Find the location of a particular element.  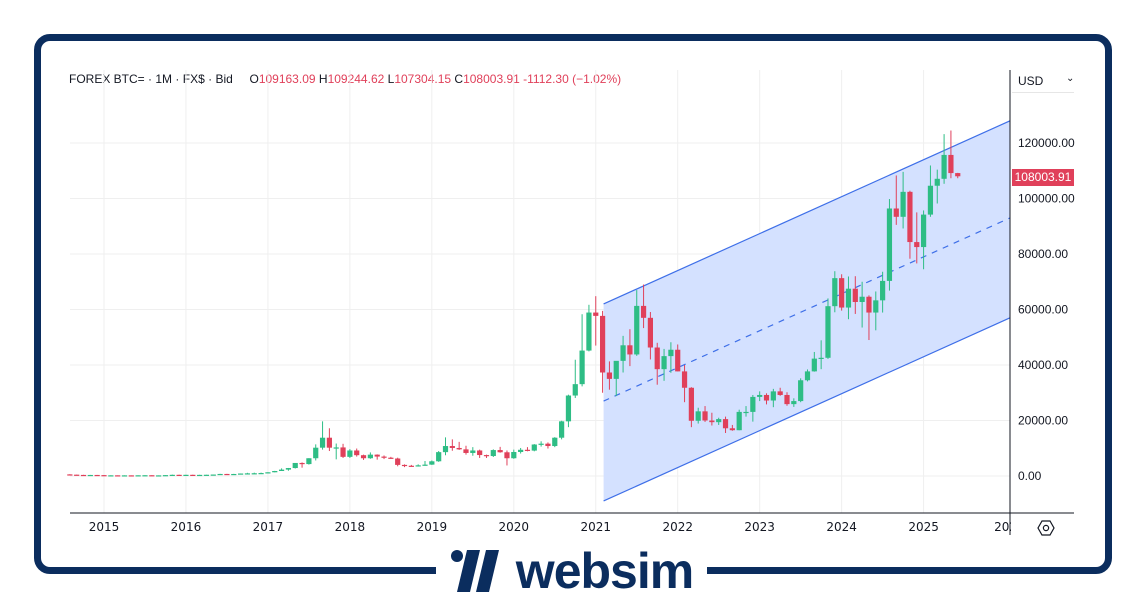

svg-text: 20000.00 is located at coordinates (1043, 421).